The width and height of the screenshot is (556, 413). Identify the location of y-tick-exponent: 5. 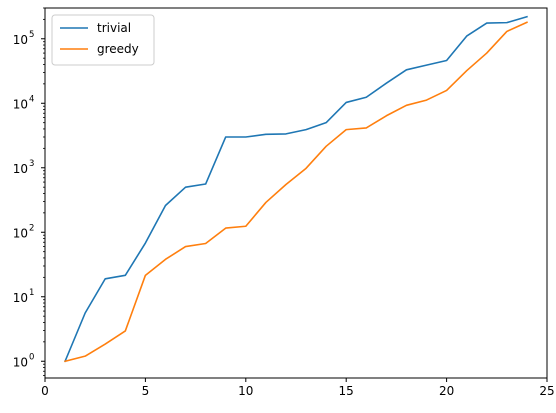
(31, 35).